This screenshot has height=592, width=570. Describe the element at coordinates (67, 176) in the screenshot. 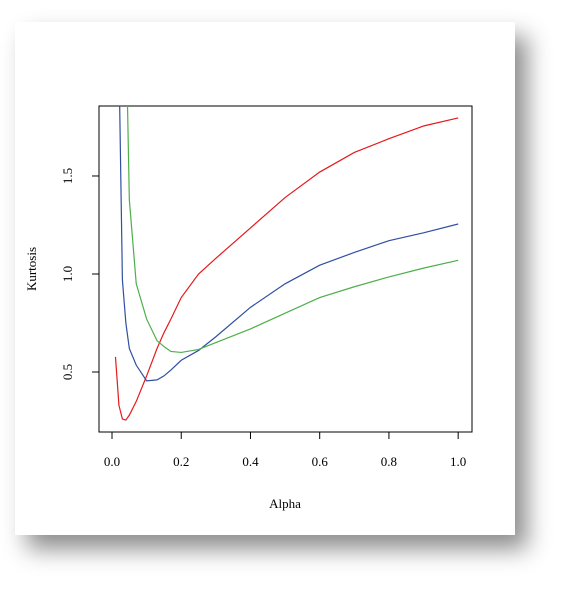

I see `y-tick-label: 1.5` at that location.